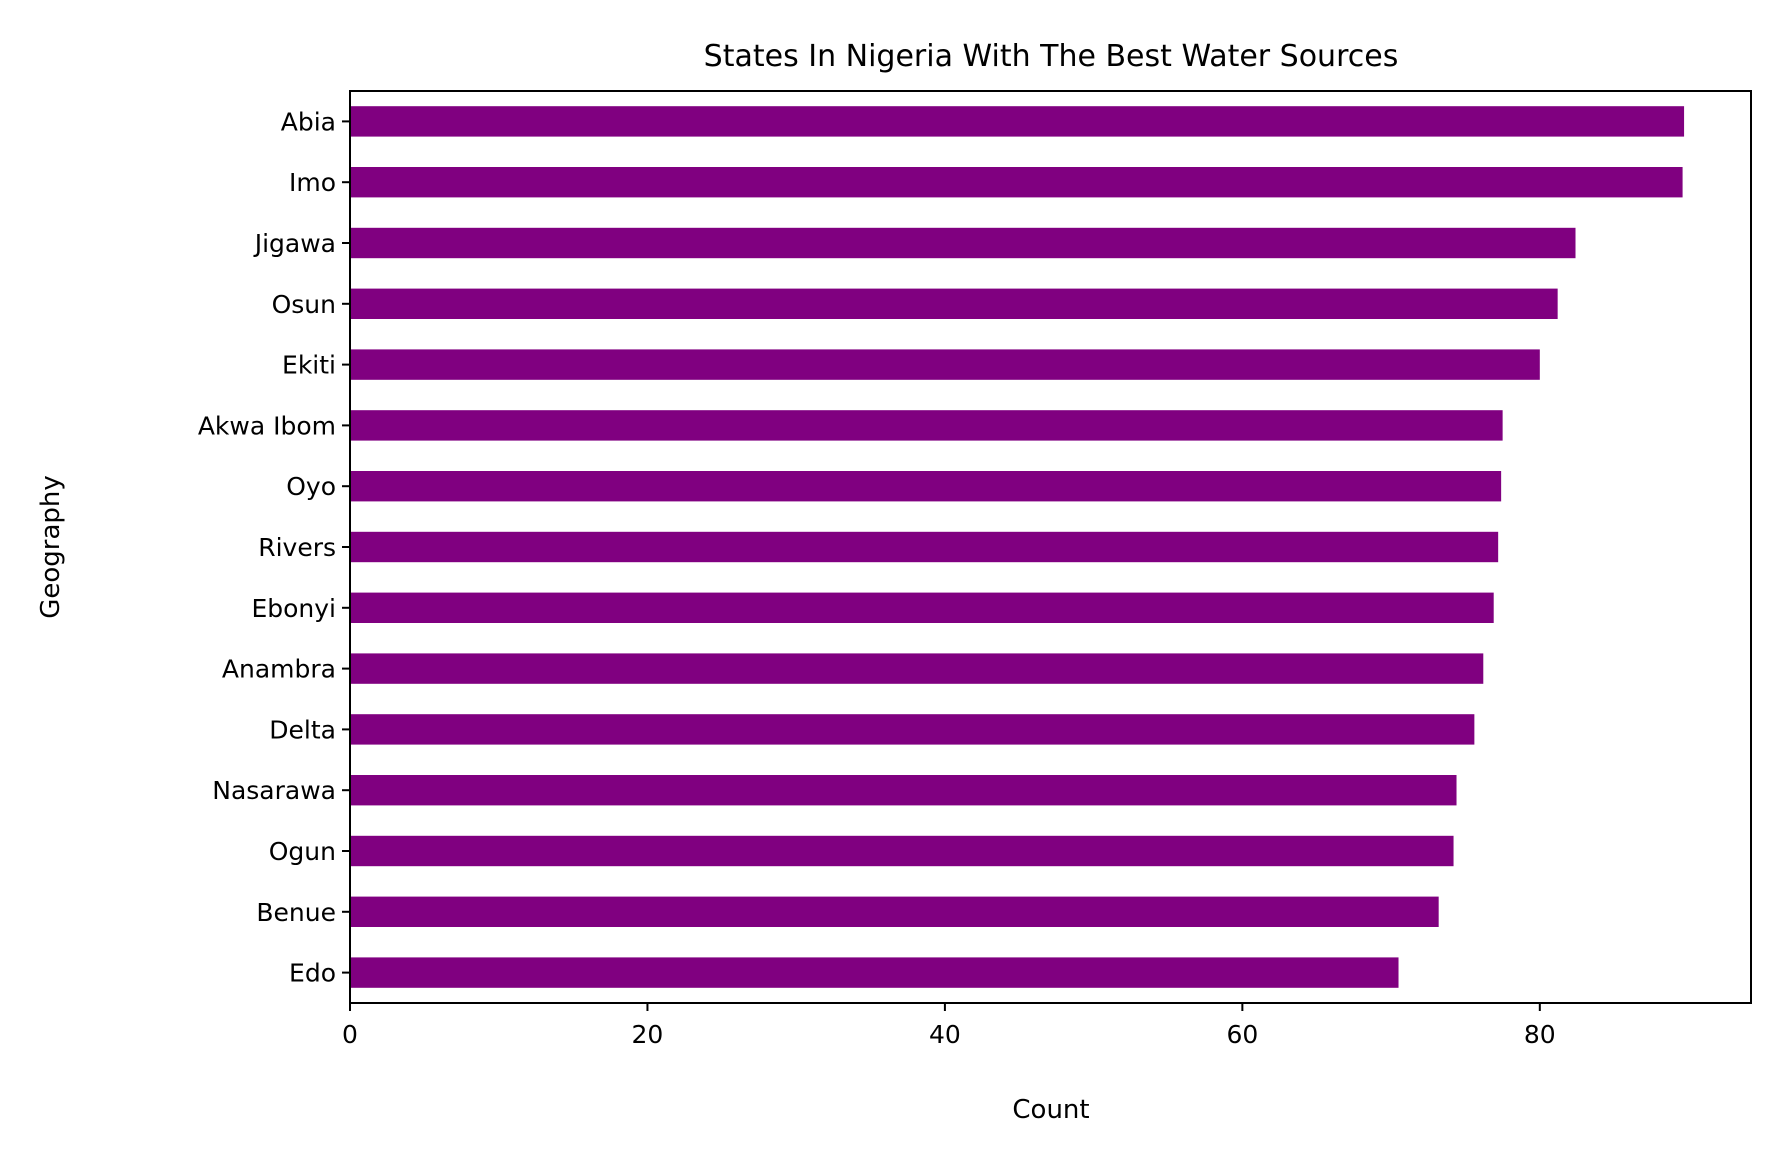 Image resolution: width=1772 pixels, height=1158 pixels. What do you see at coordinates (1242, 1034) in the screenshot?
I see `x-tick-label: 60` at bounding box center [1242, 1034].